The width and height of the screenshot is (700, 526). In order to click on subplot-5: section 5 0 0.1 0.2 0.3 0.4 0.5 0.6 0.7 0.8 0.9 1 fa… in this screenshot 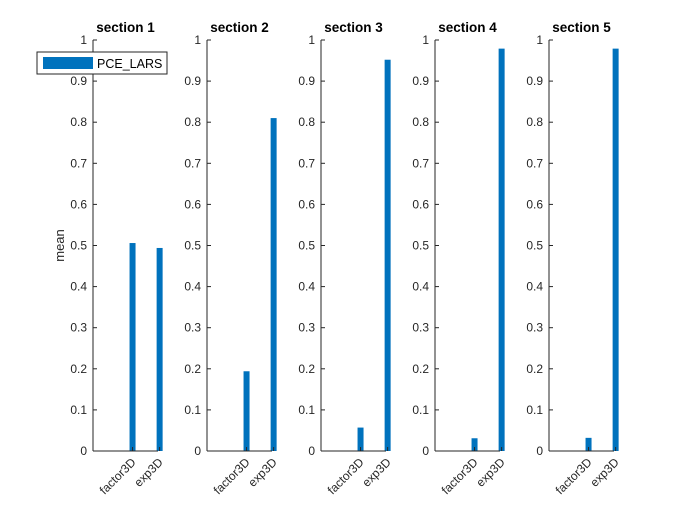, I will do `click(574, 258)`.